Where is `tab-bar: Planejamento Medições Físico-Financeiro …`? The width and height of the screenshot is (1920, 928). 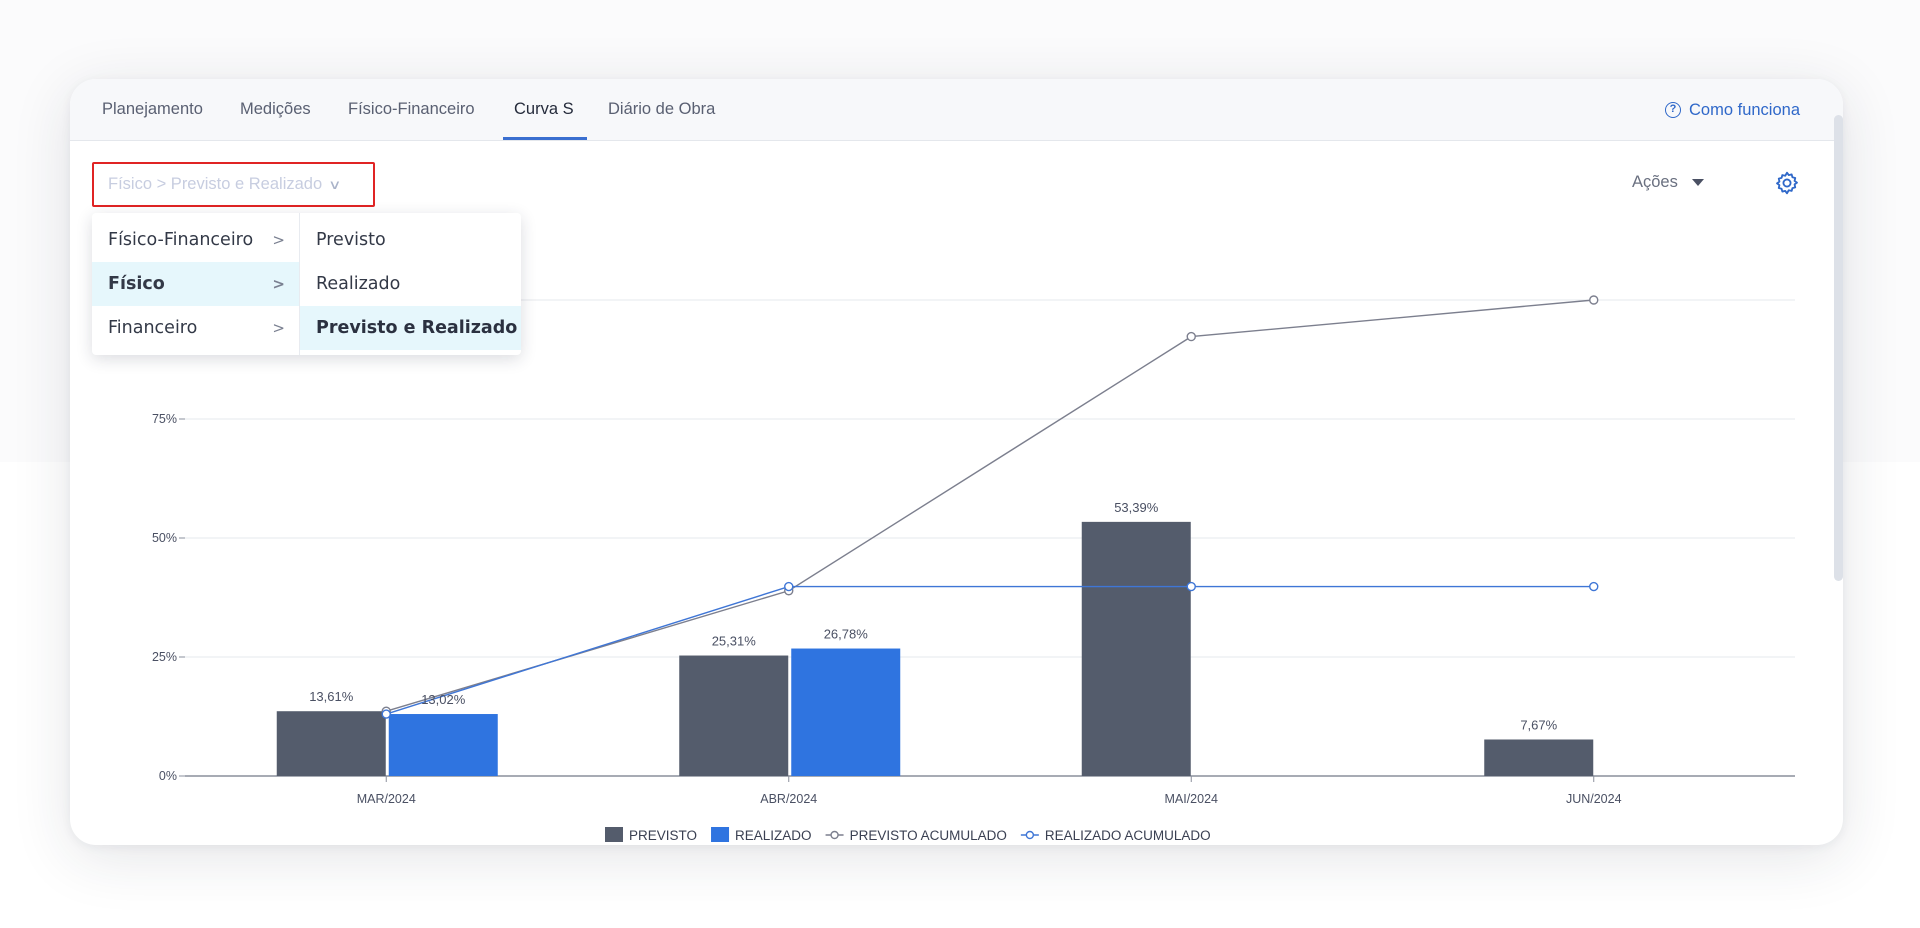 tab-bar: Planejamento Medições Físico-Financeiro … is located at coordinates (956, 110).